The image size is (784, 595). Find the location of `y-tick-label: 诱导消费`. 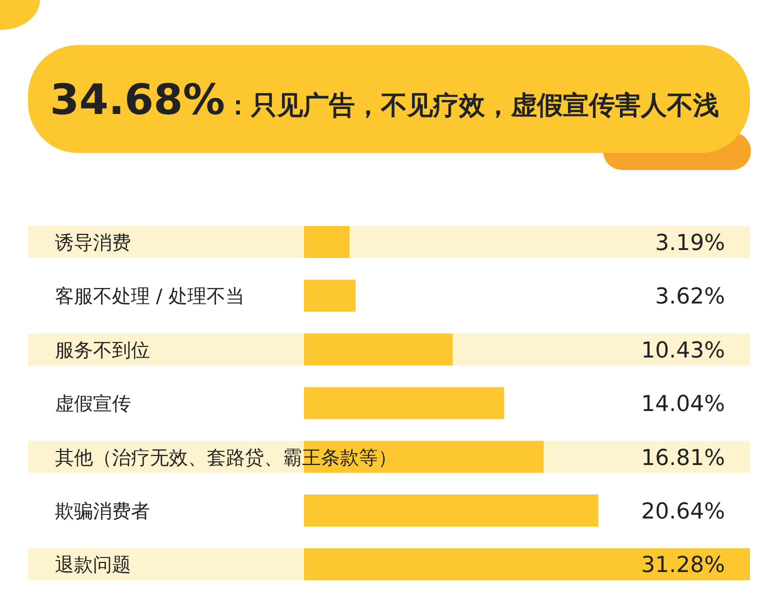

y-tick-label: 诱导消费 is located at coordinates (93, 243).